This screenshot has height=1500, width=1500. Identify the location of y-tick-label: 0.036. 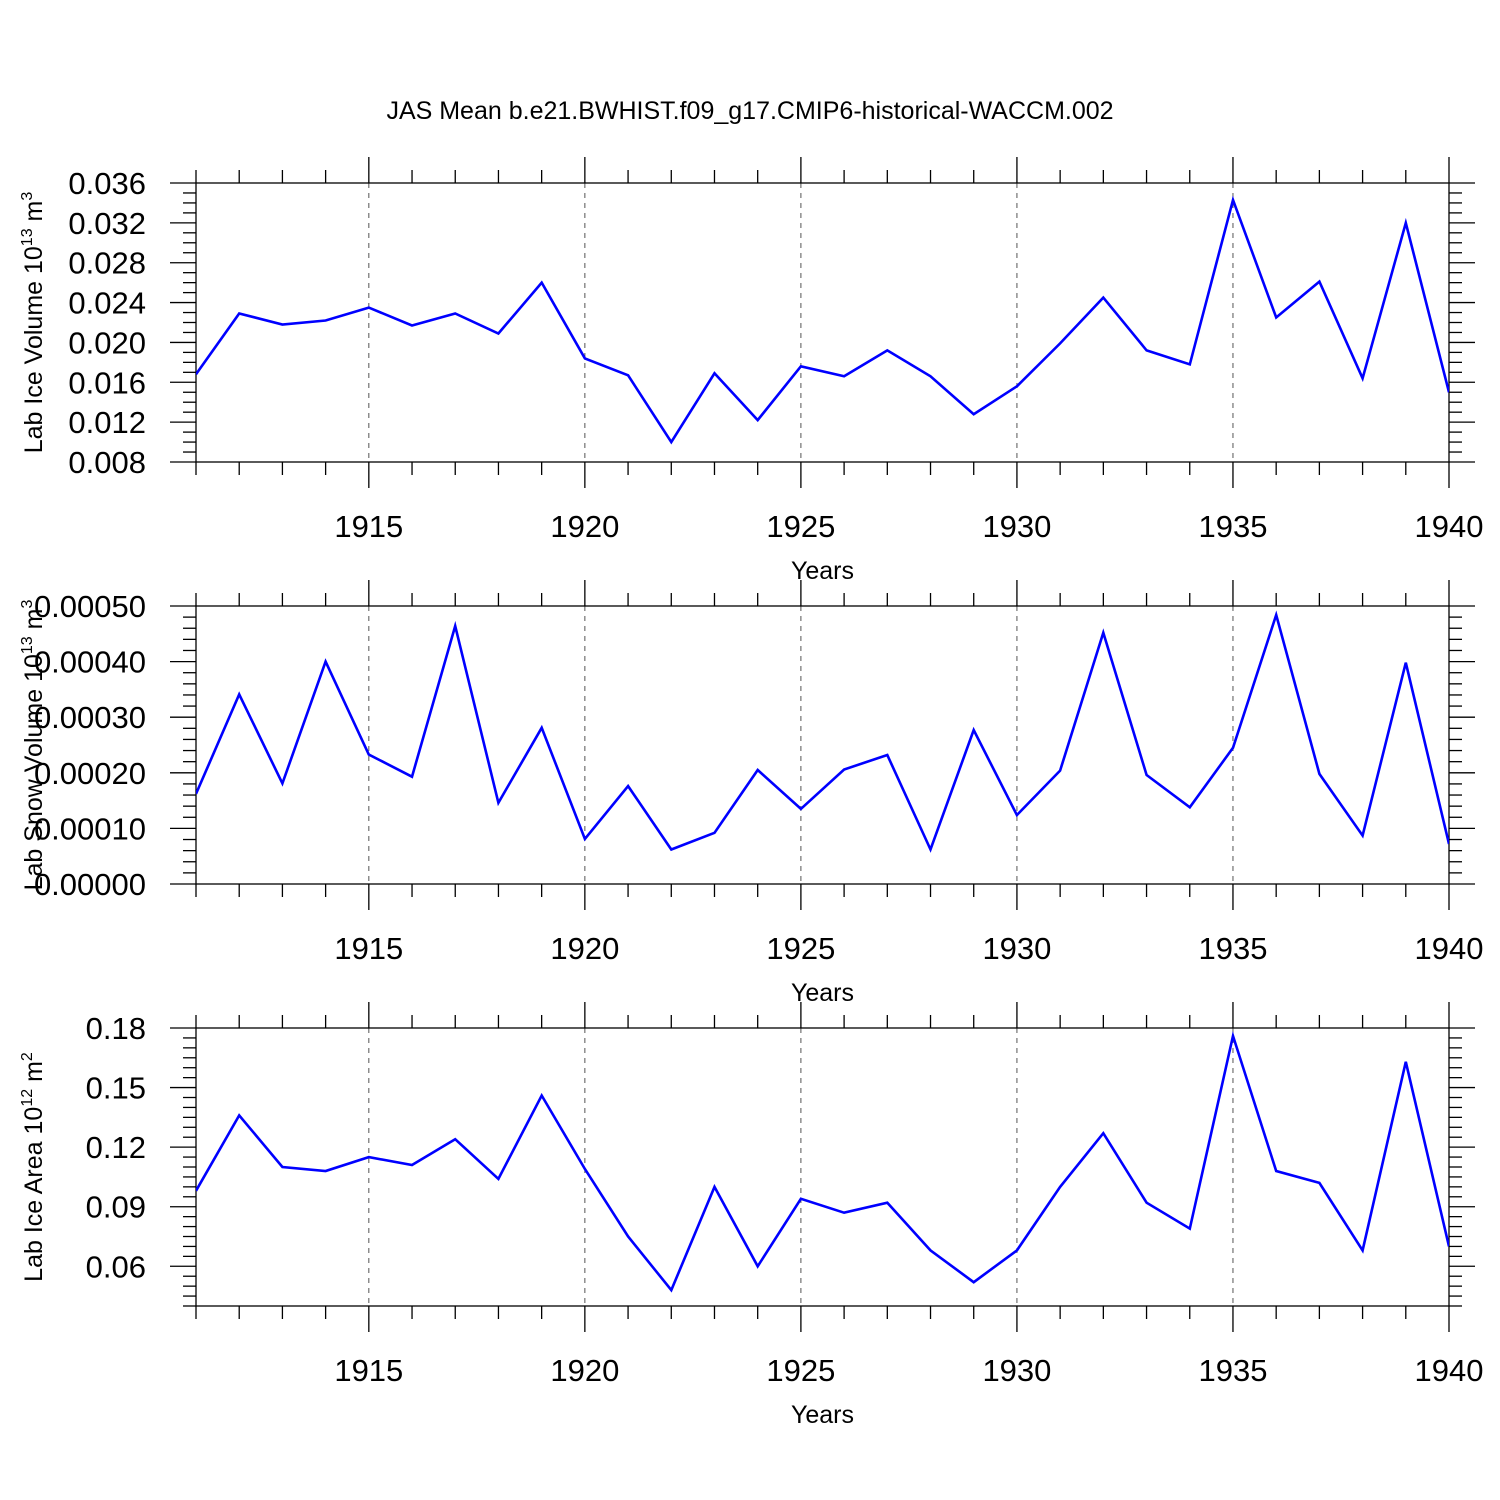
(107, 183).